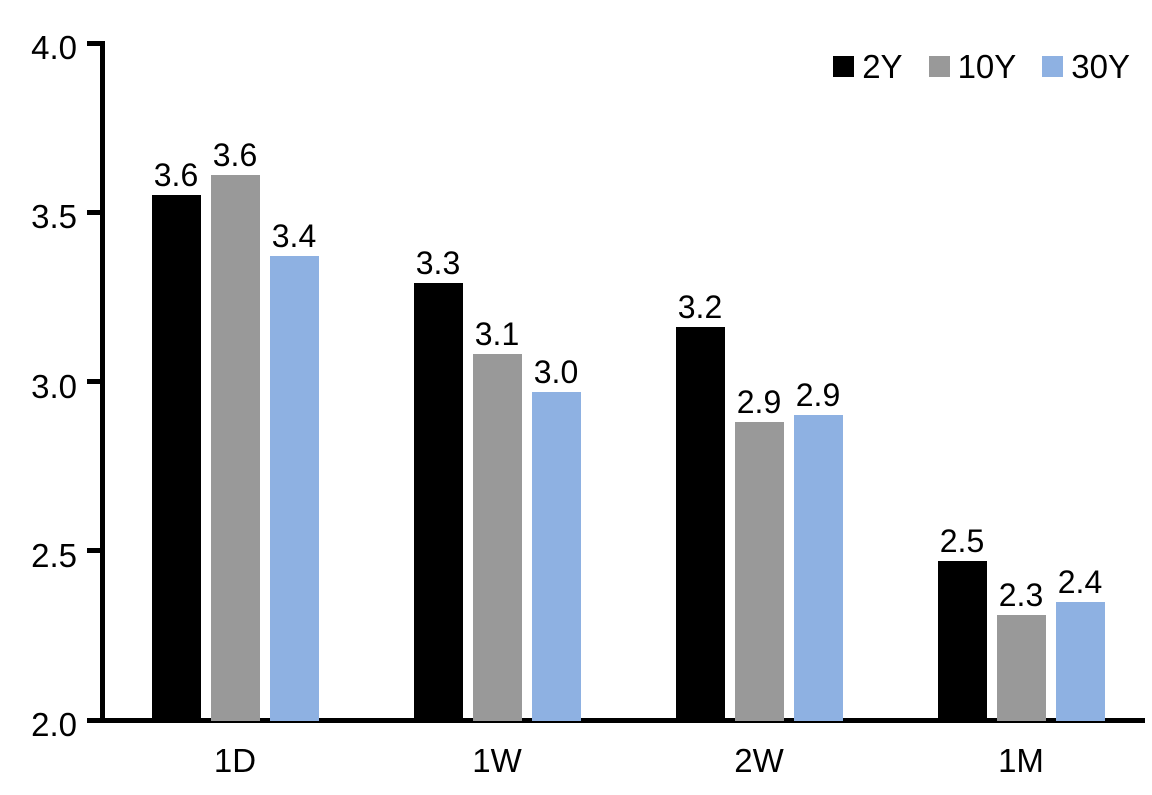 The width and height of the screenshot is (1152, 795). I want to click on bar-value-label: 3.4, so click(294, 236).